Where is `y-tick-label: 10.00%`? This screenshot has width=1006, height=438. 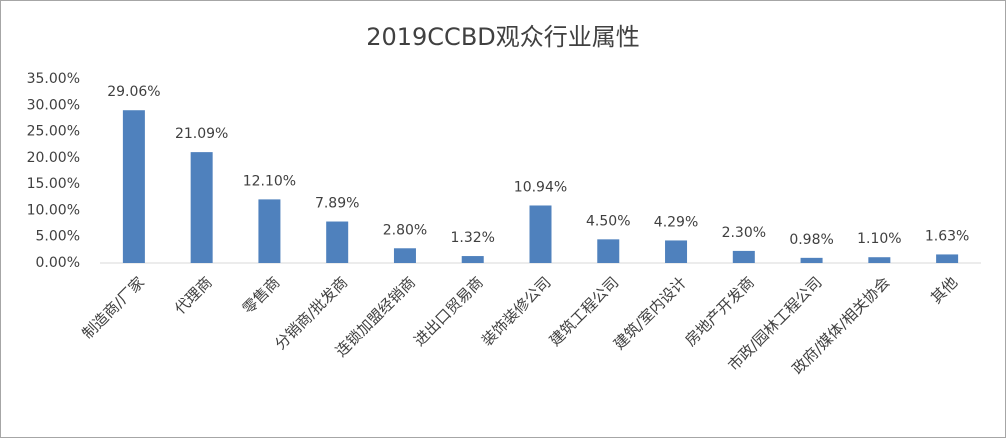
y-tick-label: 10.00% is located at coordinates (53, 210).